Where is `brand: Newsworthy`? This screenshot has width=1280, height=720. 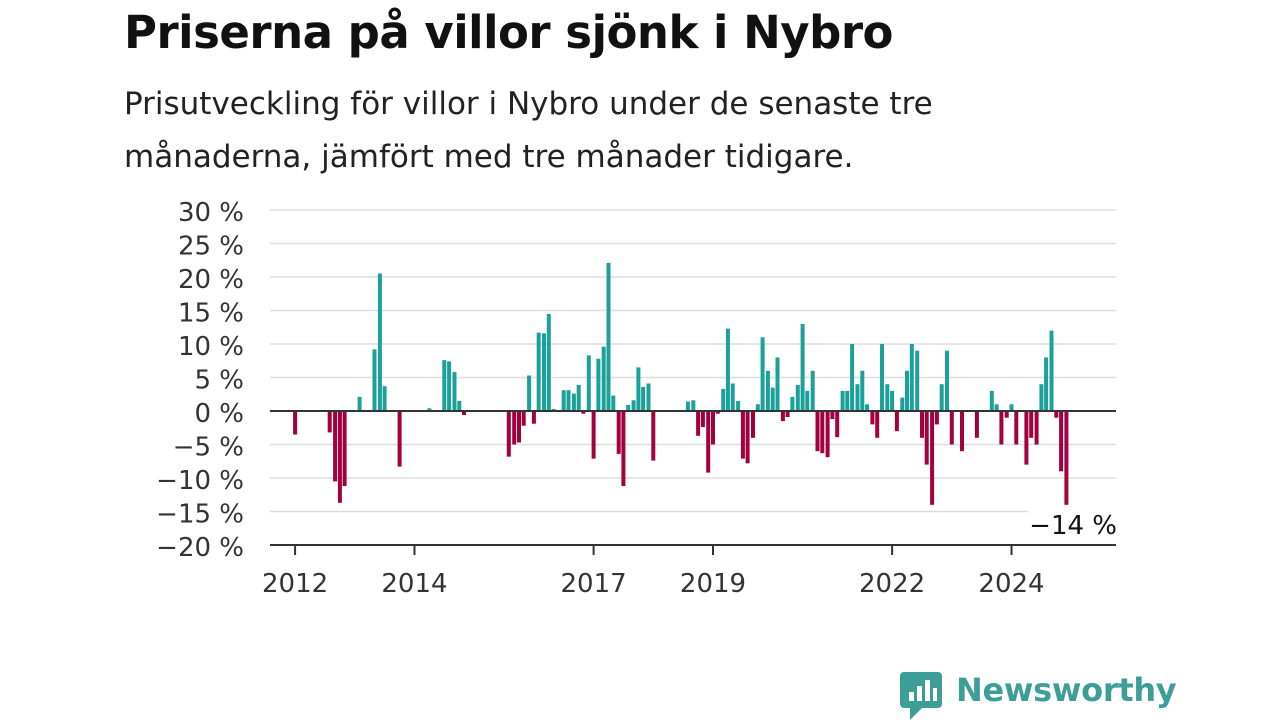
brand: Newsworthy is located at coordinates (1038, 694).